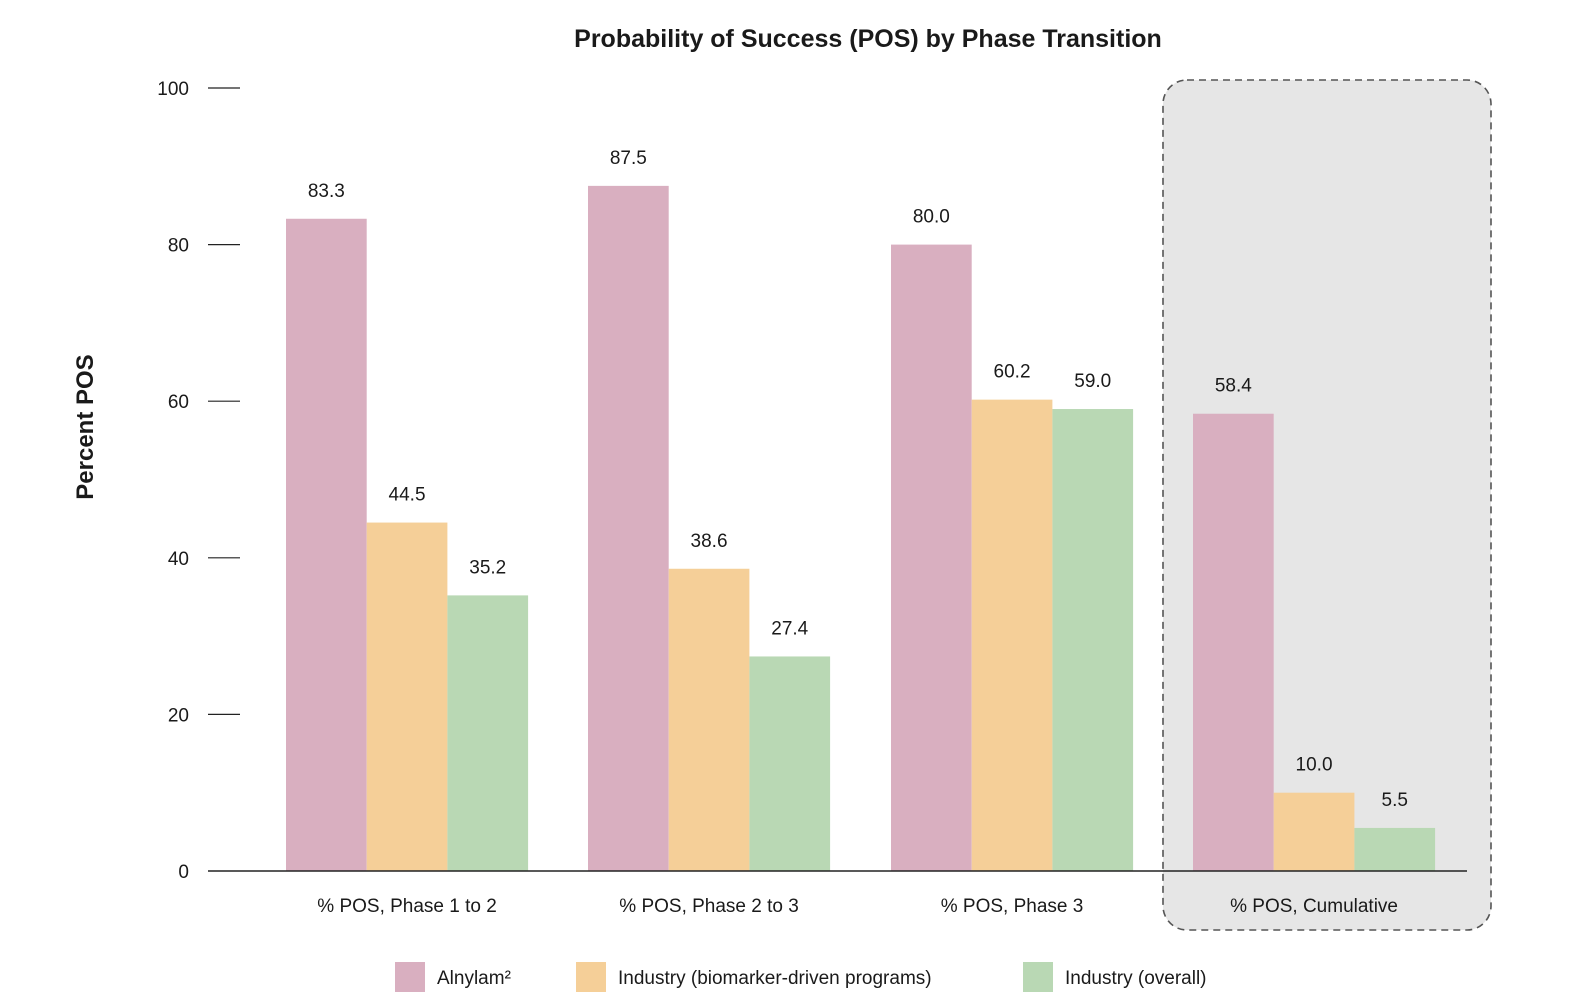 Image resolution: width=1574 pixels, height=1005 pixels. I want to click on y-tick-label: 80, so click(178, 246).